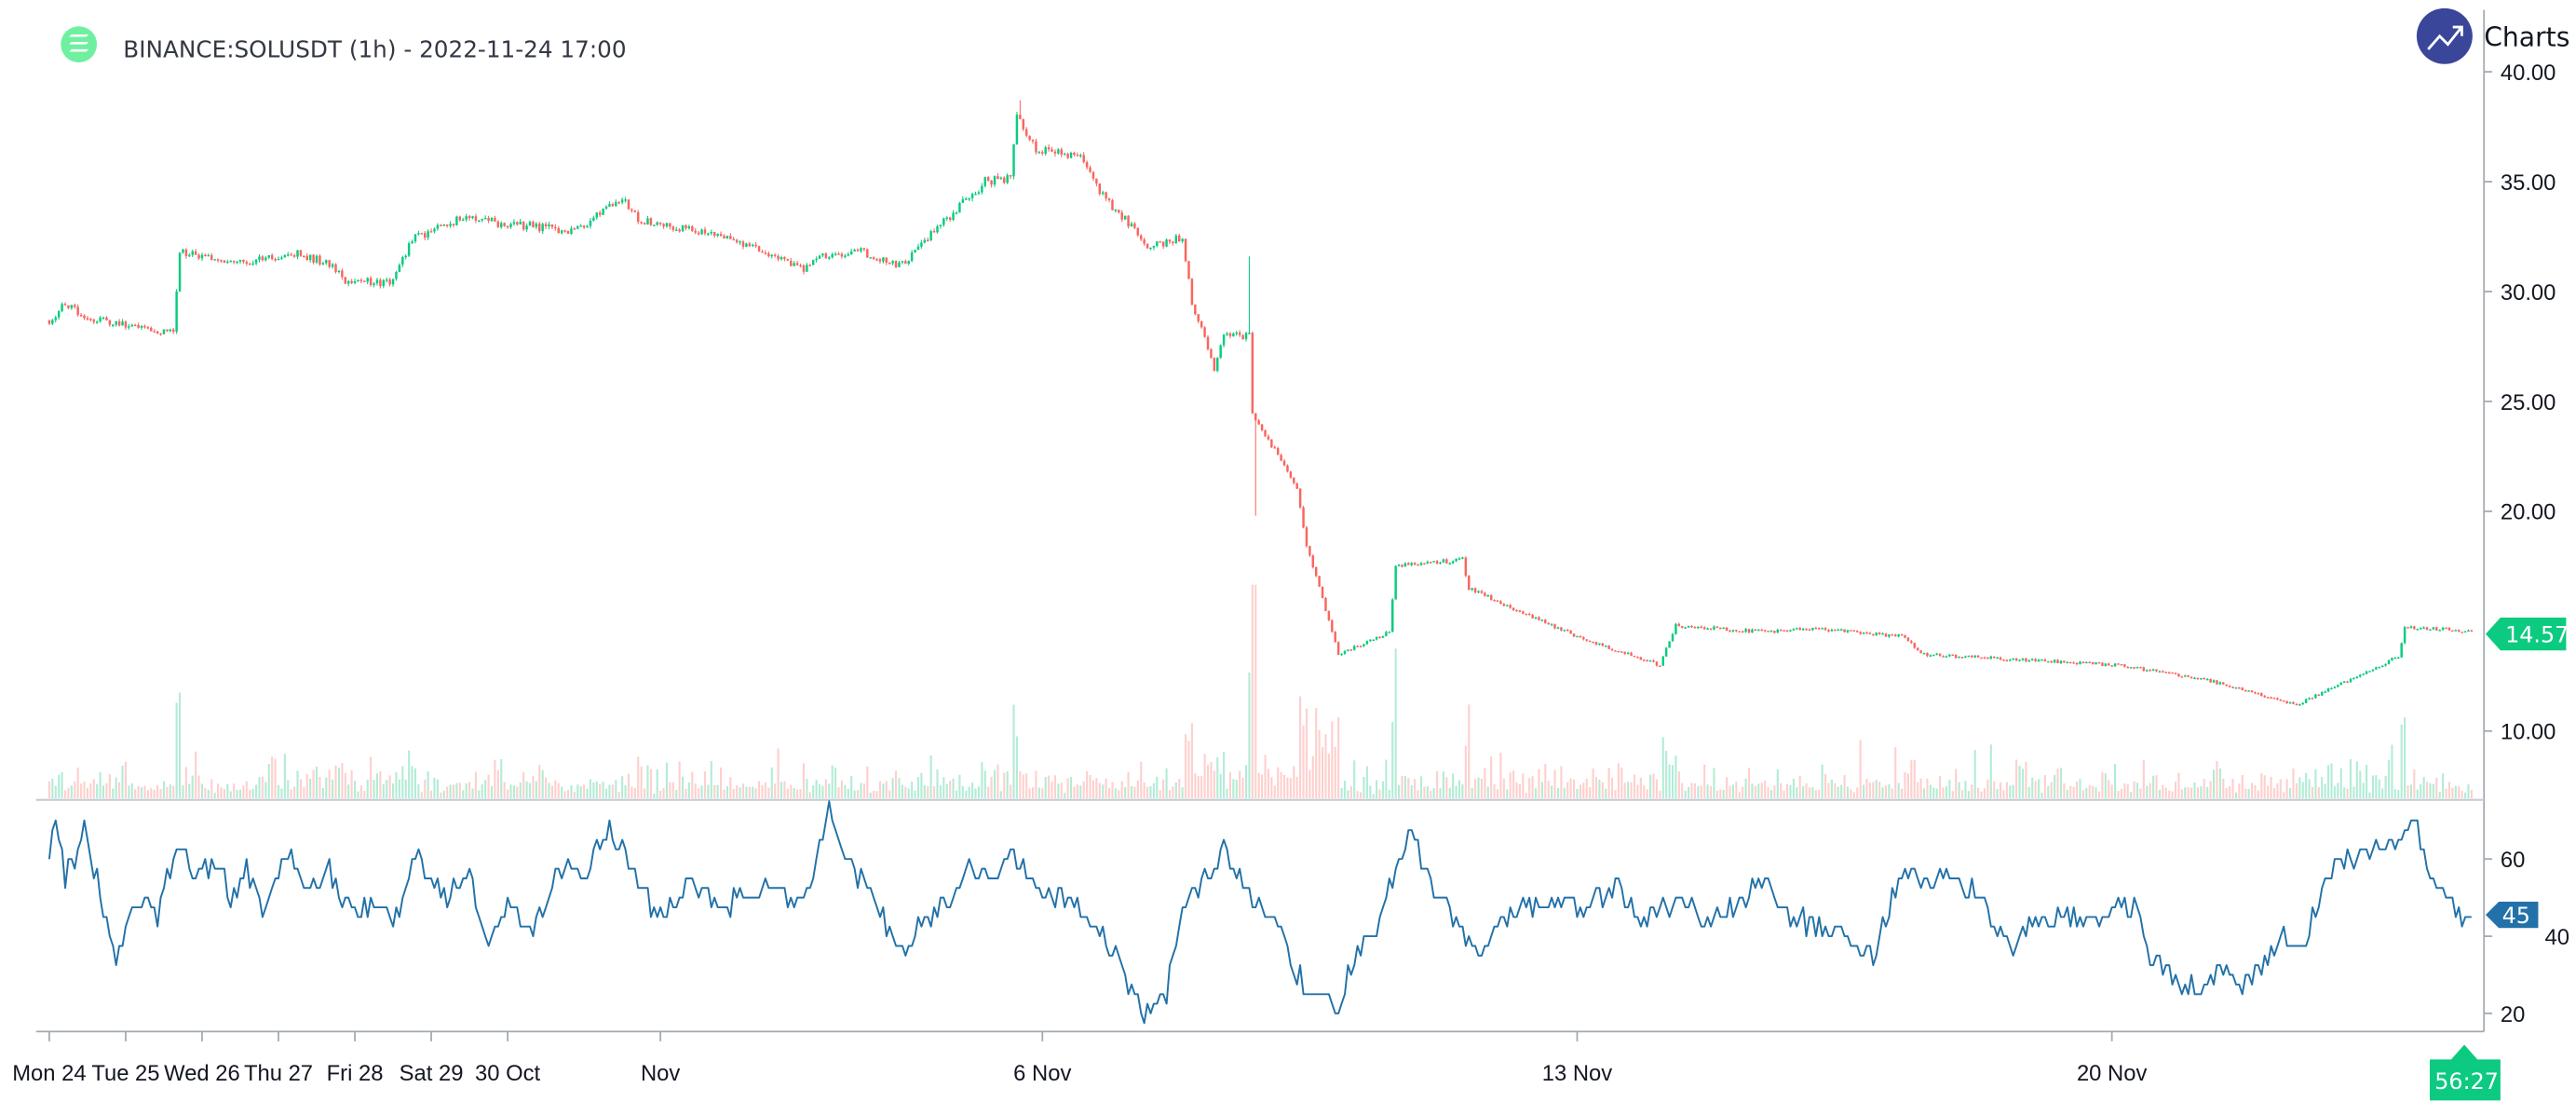  What do you see at coordinates (202, 1073) in the screenshot?
I see `time-tick-label: Wed 26` at bounding box center [202, 1073].